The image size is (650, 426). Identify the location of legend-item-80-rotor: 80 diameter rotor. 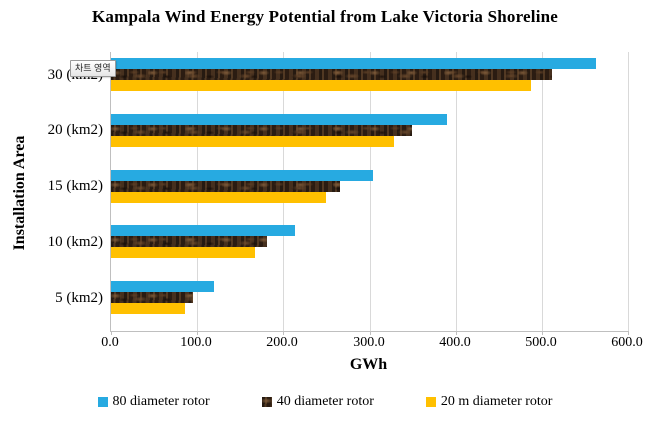
(153, 402).